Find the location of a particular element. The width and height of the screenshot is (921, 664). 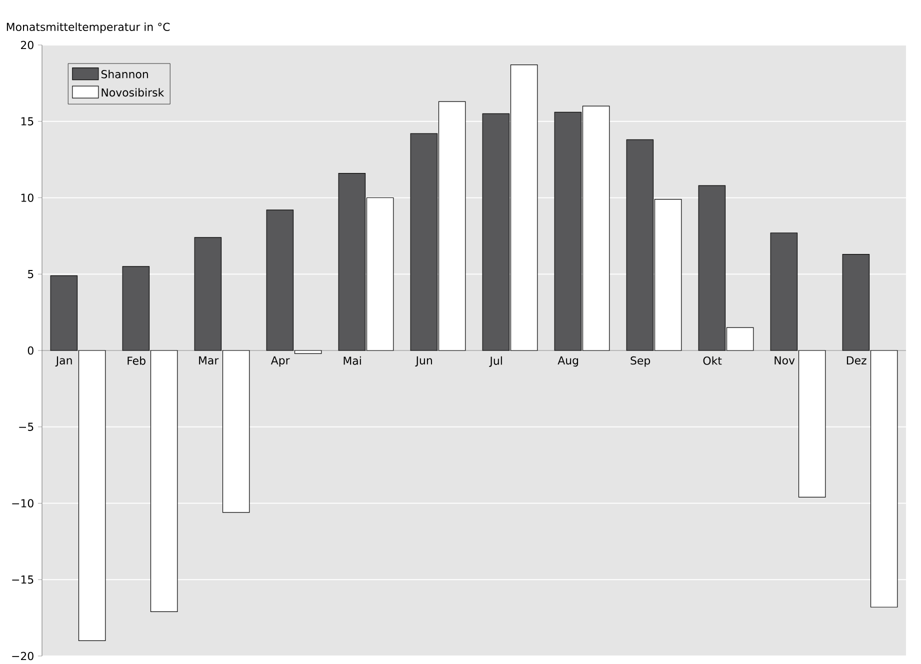

x-tick-label: Dez is located at coordinates (856, 360).